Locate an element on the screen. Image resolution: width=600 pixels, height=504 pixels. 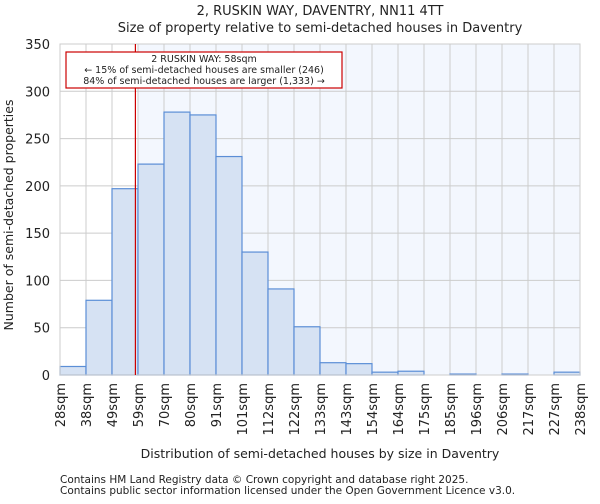
x-tick-label: 164sqm is located at coordinates (399, 409).